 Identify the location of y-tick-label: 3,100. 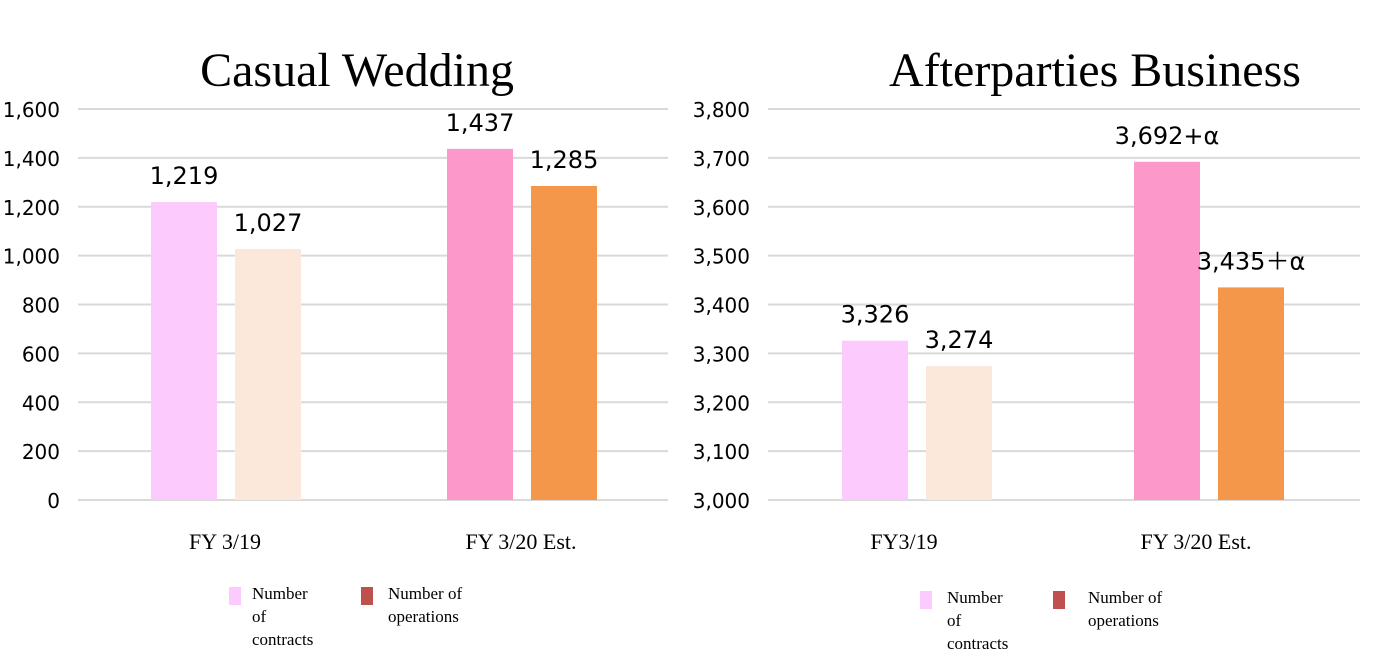
(721, 452).